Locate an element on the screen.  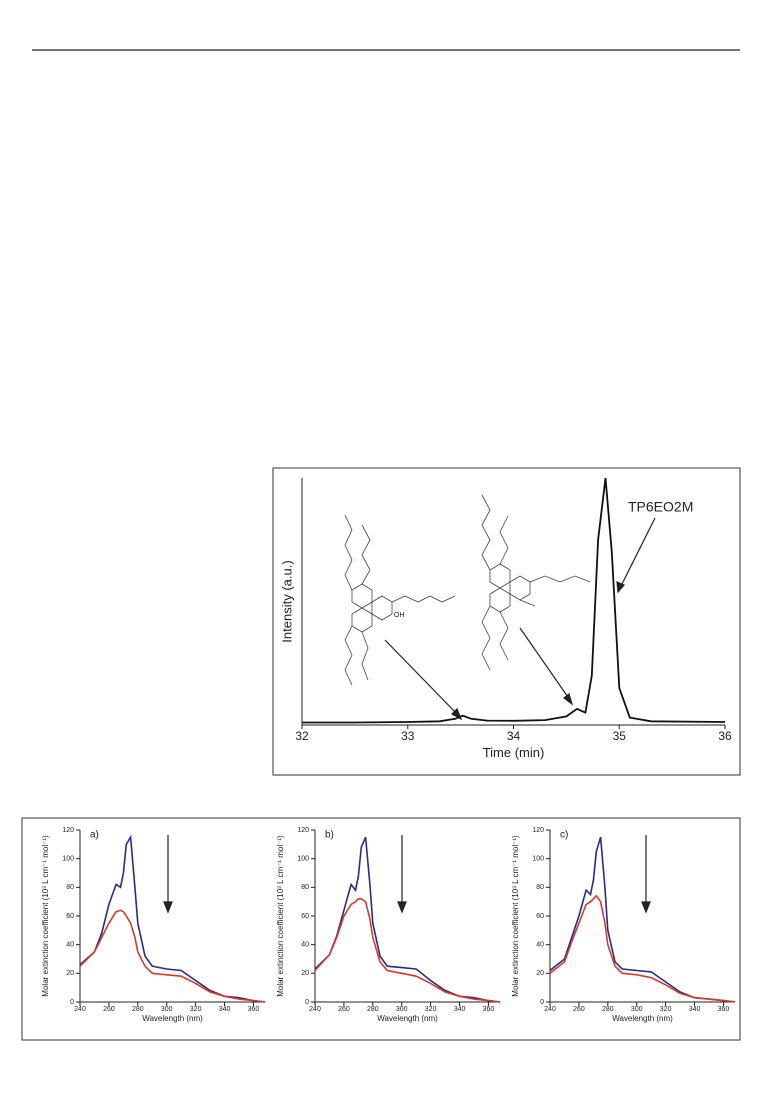
panel-label: b) is located at coordinates (329, 835).